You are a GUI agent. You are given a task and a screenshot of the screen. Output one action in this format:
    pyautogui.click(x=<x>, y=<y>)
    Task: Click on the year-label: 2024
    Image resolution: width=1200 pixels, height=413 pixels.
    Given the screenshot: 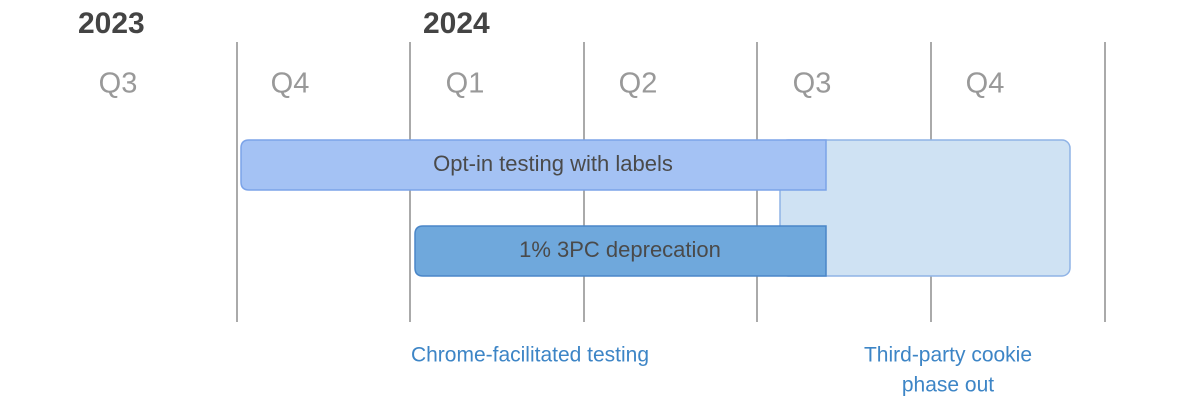 What is the action you would take?
    pyautogui.click(x=456, y=23)
    